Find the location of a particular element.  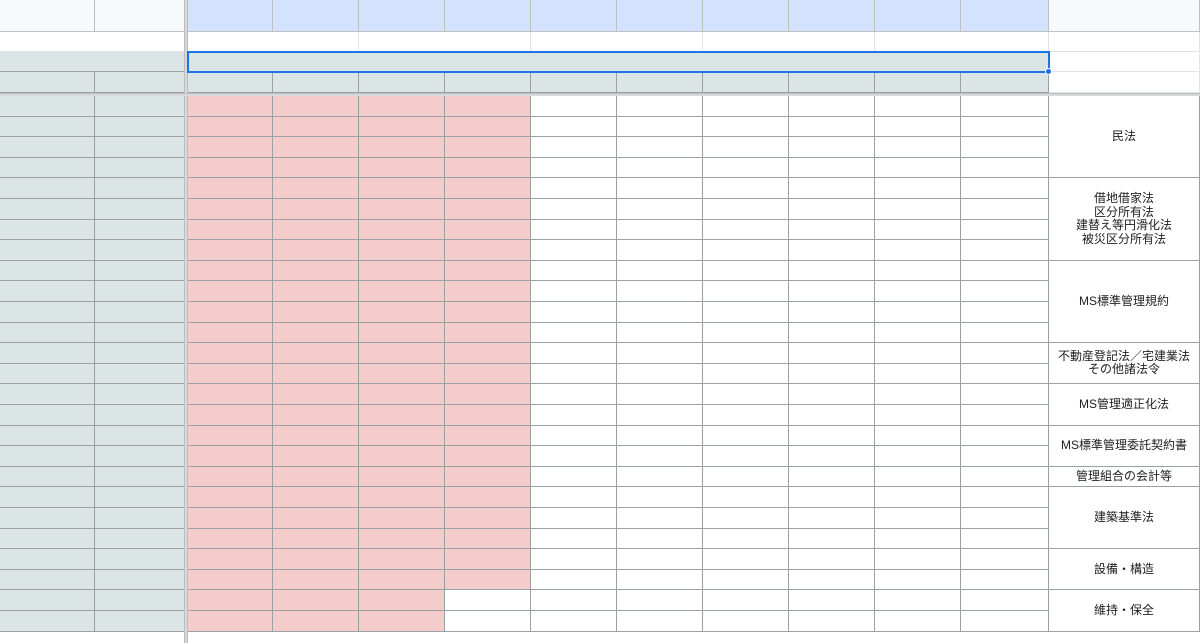

column-header-d is located at coordinates (316, 16).